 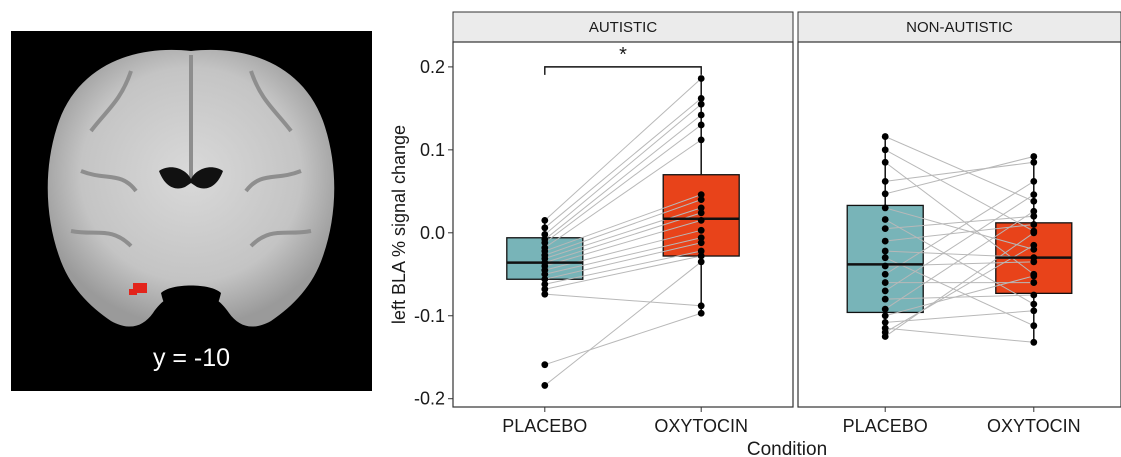 I want to click on y-tick-label: 0.0, so click(x=432, y=233).